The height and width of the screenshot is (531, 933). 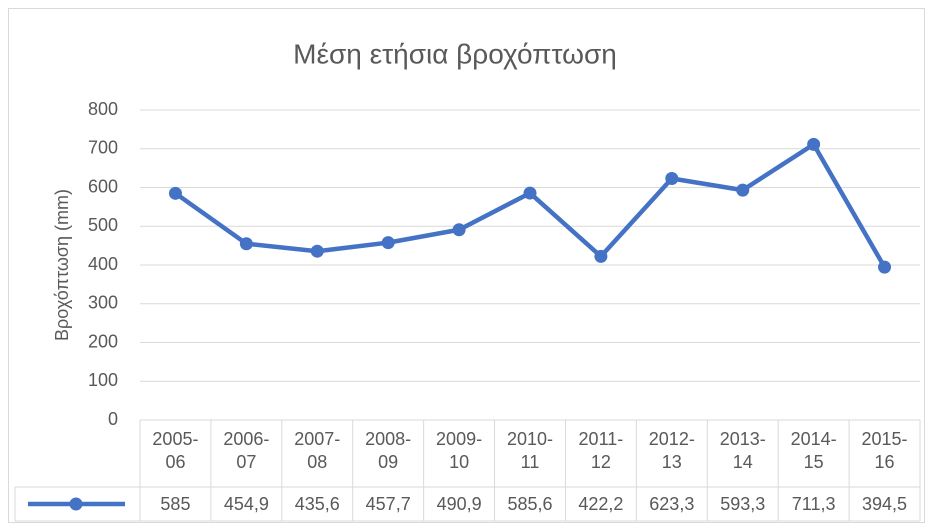 What do you see at coordinates (742, 504) in the screenshot?
I see `table-value: 593,3` at bounding box center [742, 504].